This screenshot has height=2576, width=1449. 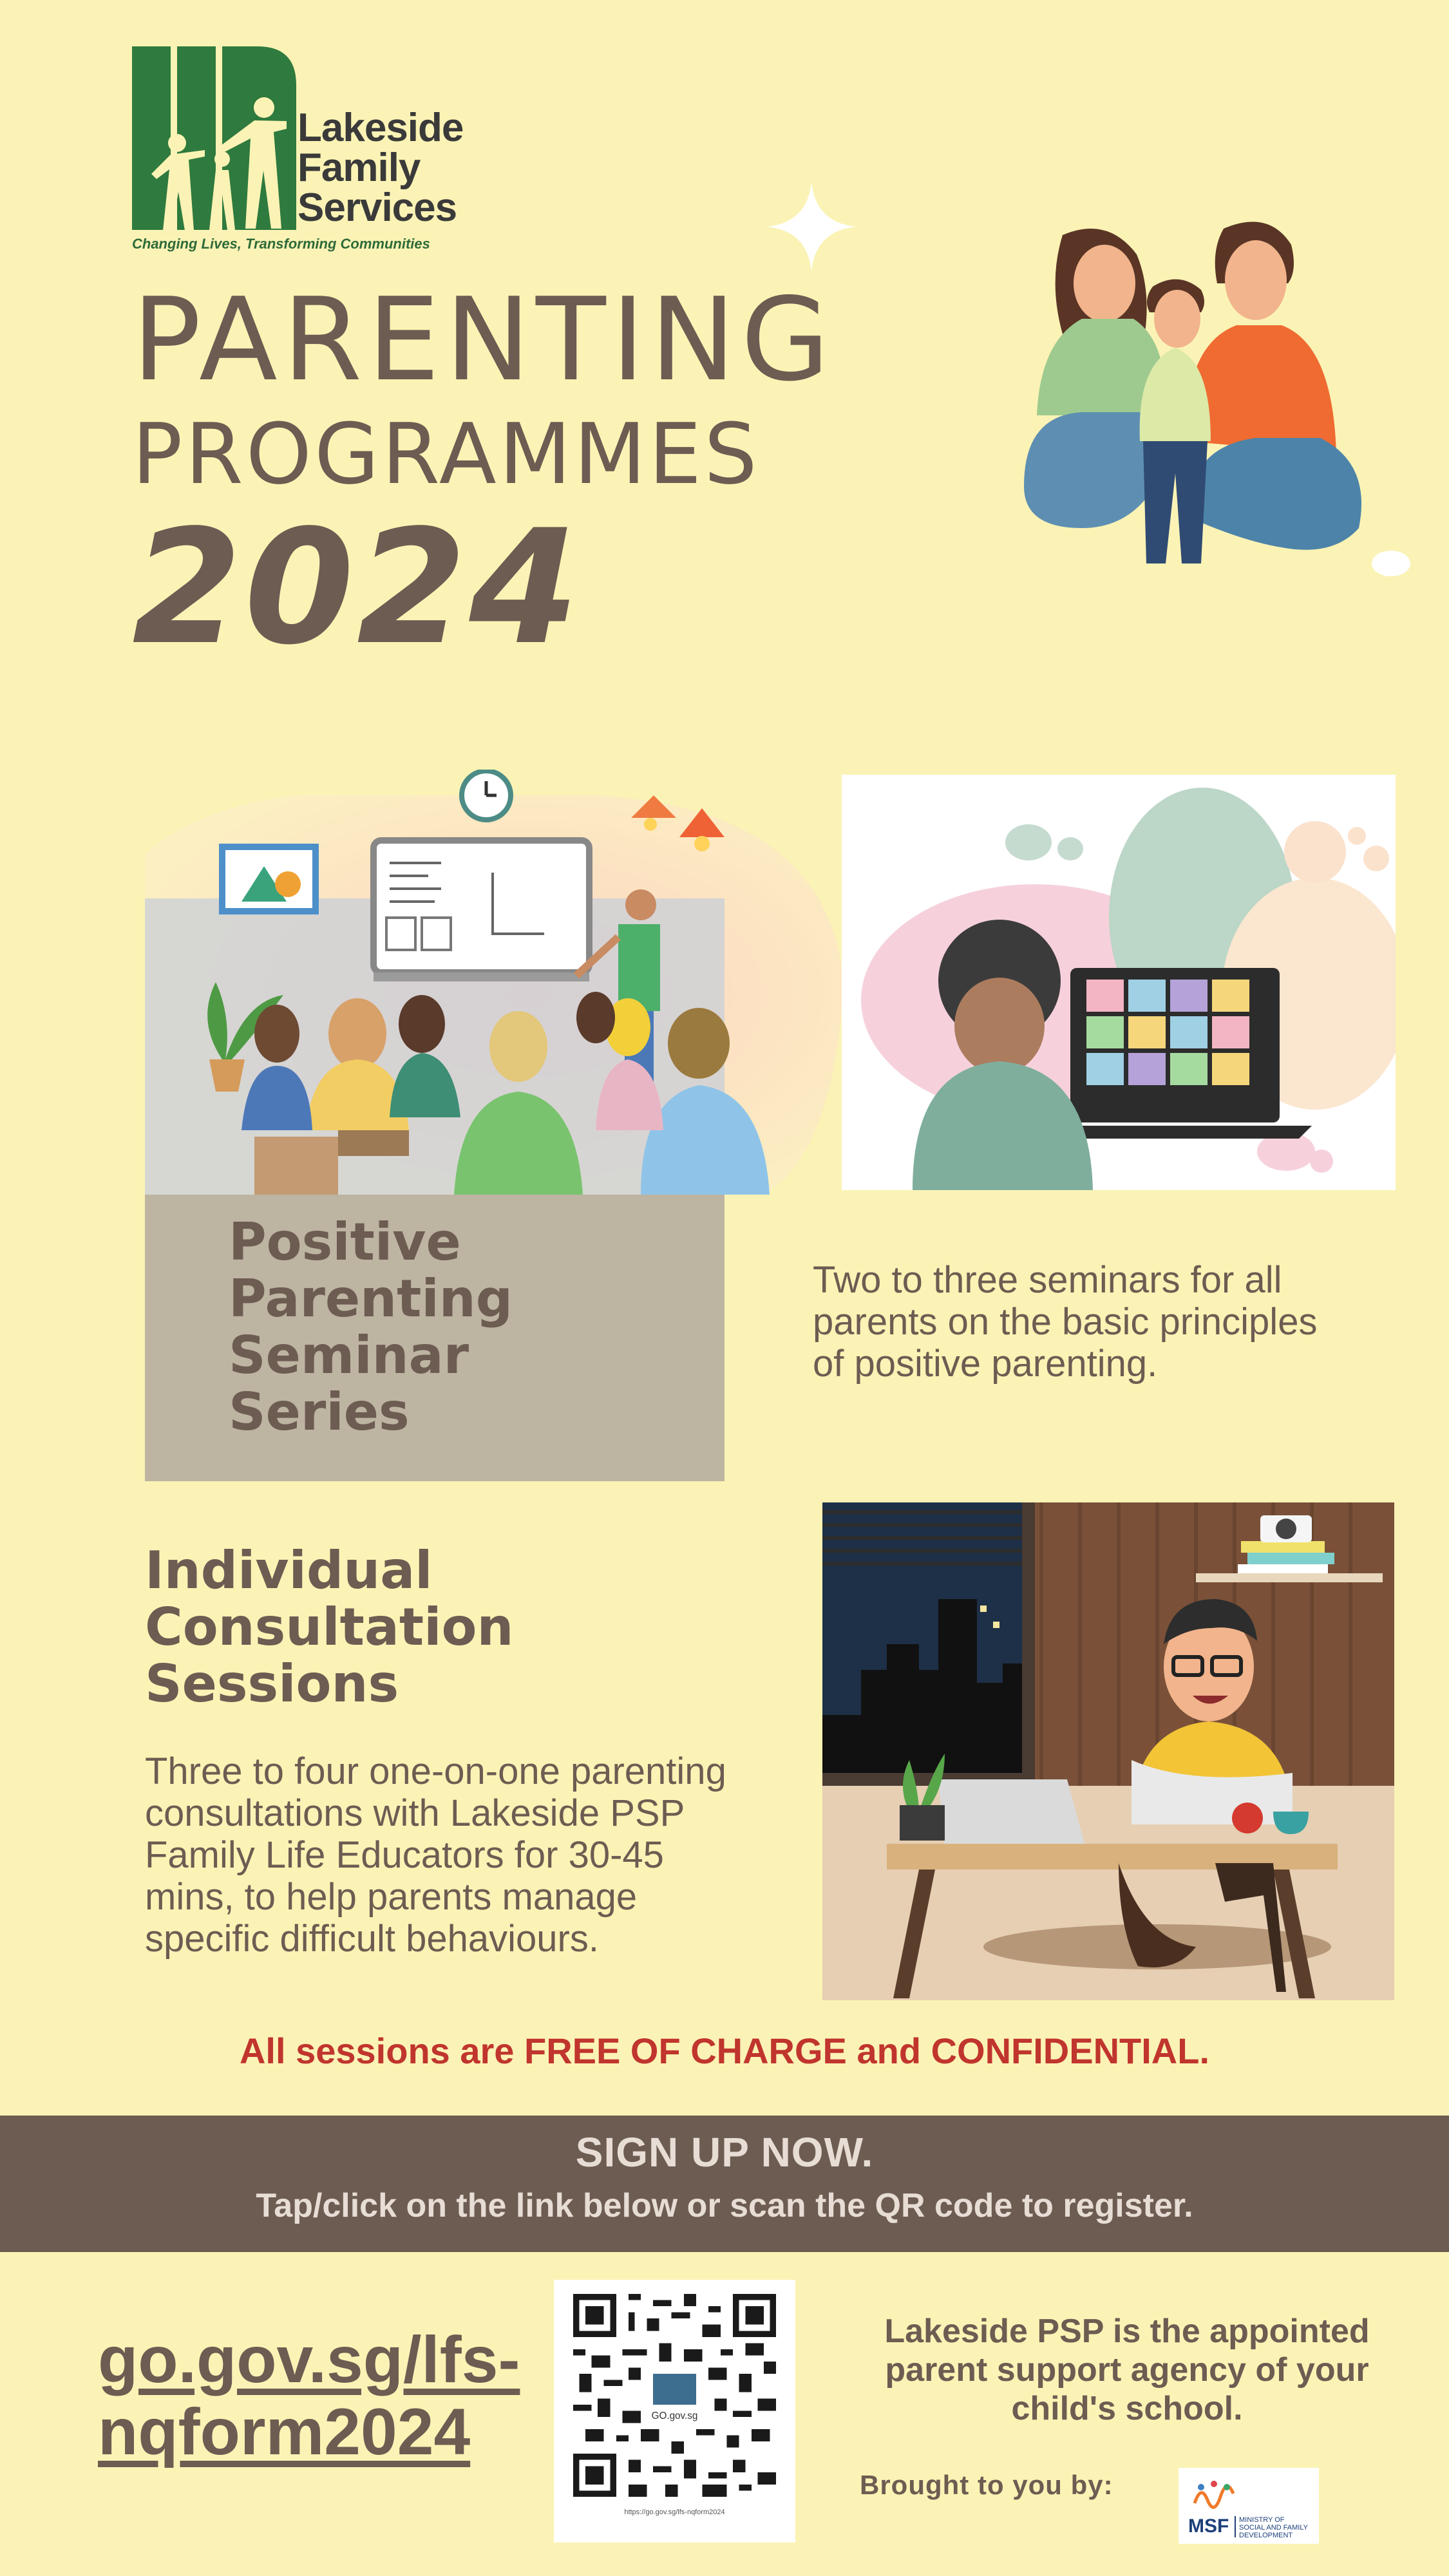 What do you see at coordinates (1274, 2528) in the screenshot?
I see `svg-text: SOCIAL AND FAMILY` at bounding box center [1274, 2528].